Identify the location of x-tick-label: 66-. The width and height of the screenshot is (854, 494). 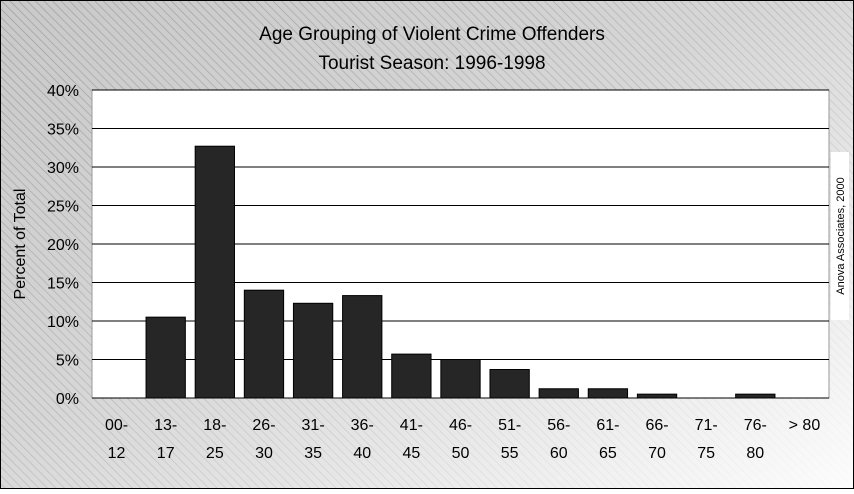
(656, 425).